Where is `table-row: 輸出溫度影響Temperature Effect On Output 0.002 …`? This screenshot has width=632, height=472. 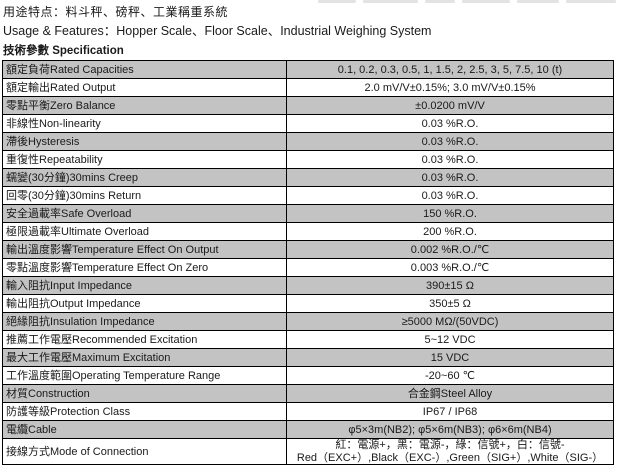 table-row: 輸出溫度影響Temperature Effect On Output 0.002 … is located at coordinates (308, 249).